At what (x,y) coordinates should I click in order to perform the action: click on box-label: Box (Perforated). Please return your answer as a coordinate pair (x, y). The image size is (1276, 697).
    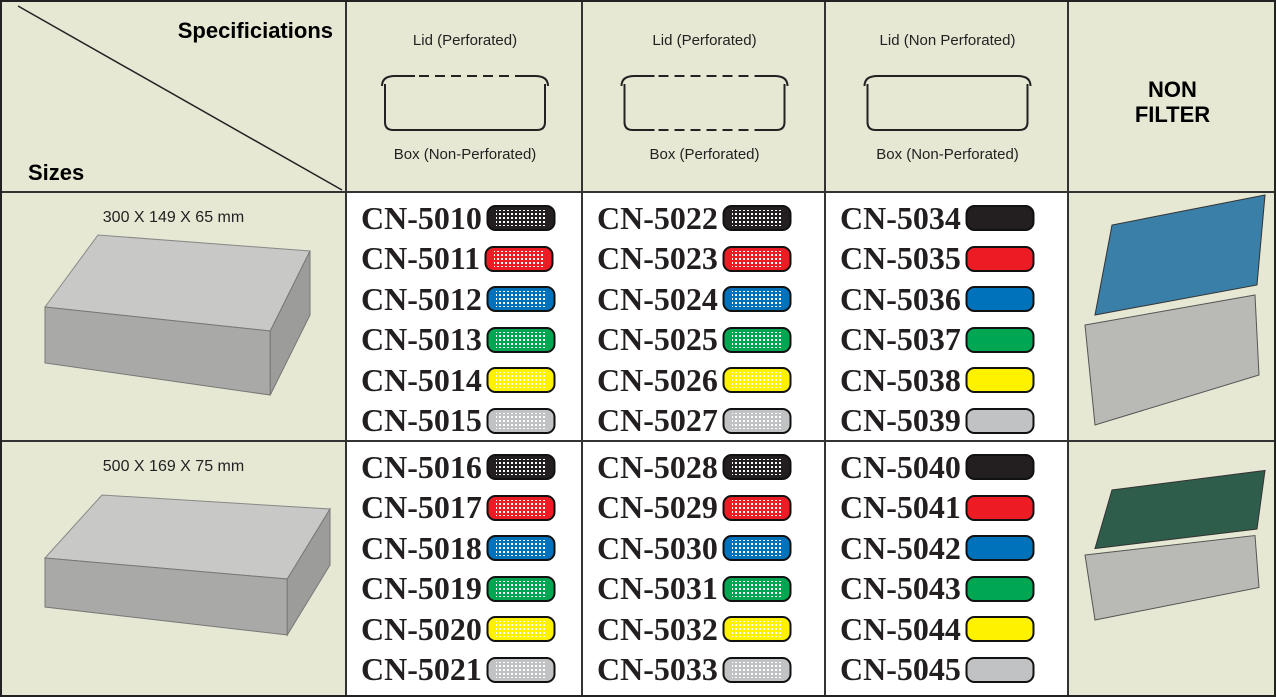
    Looking at the image, I should click on (704, 154).